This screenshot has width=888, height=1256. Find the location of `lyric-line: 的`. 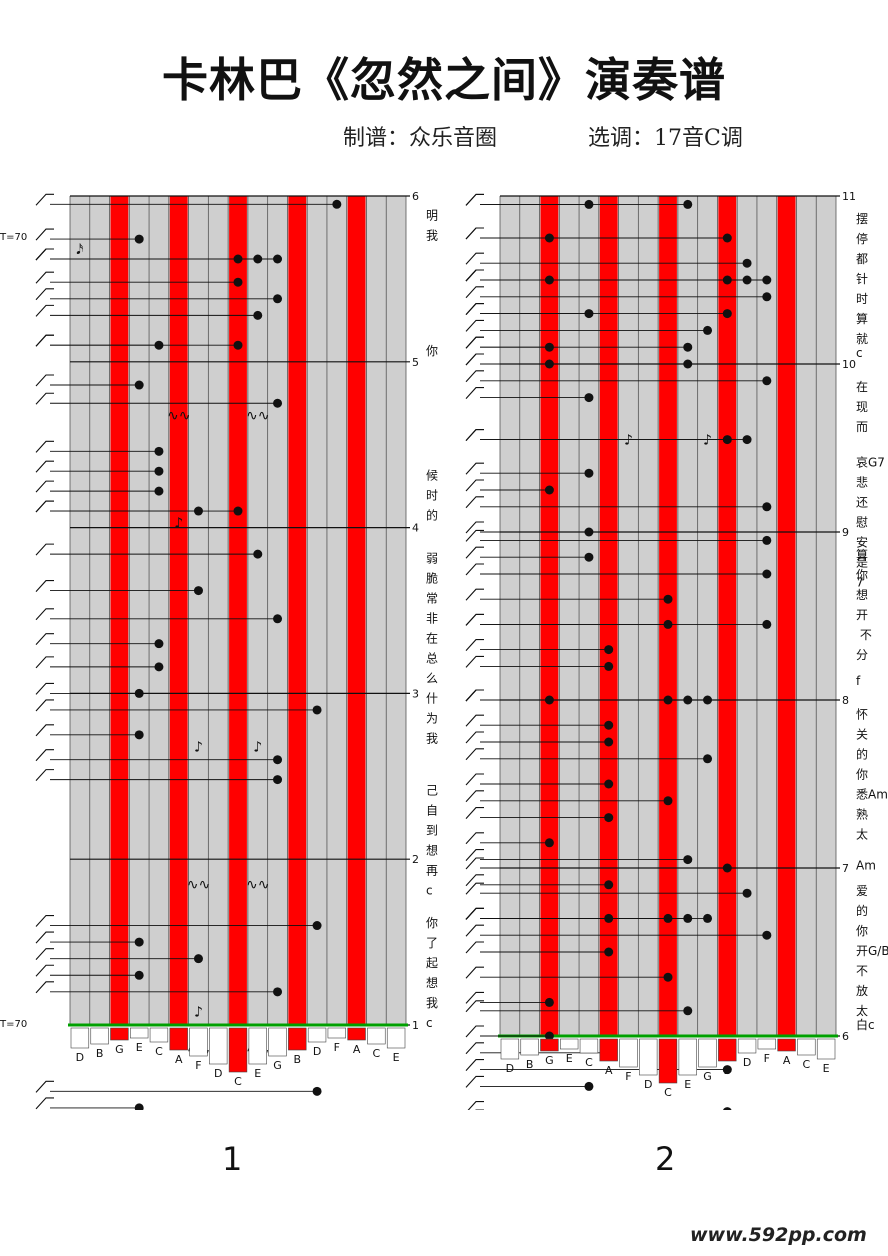

lyric-line: 的 is located at coordinates (862, 753).